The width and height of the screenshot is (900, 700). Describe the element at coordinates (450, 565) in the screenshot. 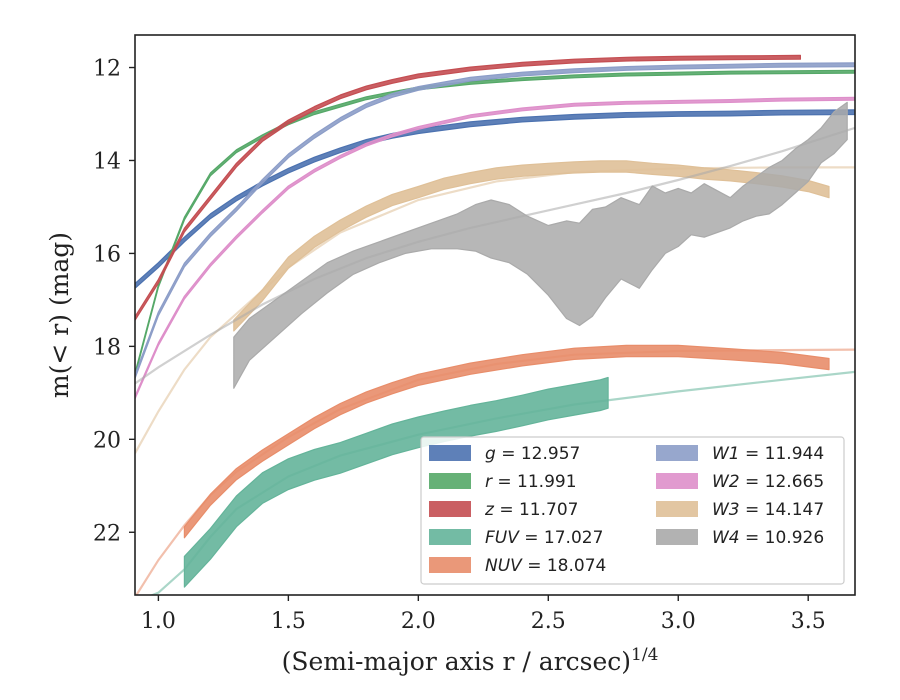

I see `legend-swatch-nuv` at that location.